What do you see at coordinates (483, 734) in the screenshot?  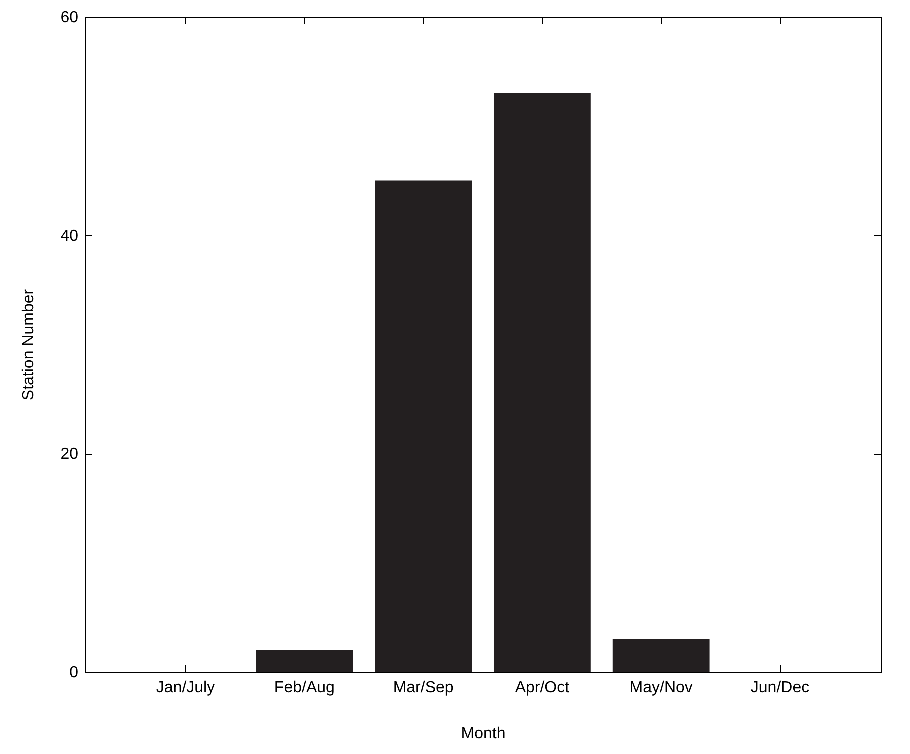 I see `x-axis-title: Month` at bounding box center [483, 734].